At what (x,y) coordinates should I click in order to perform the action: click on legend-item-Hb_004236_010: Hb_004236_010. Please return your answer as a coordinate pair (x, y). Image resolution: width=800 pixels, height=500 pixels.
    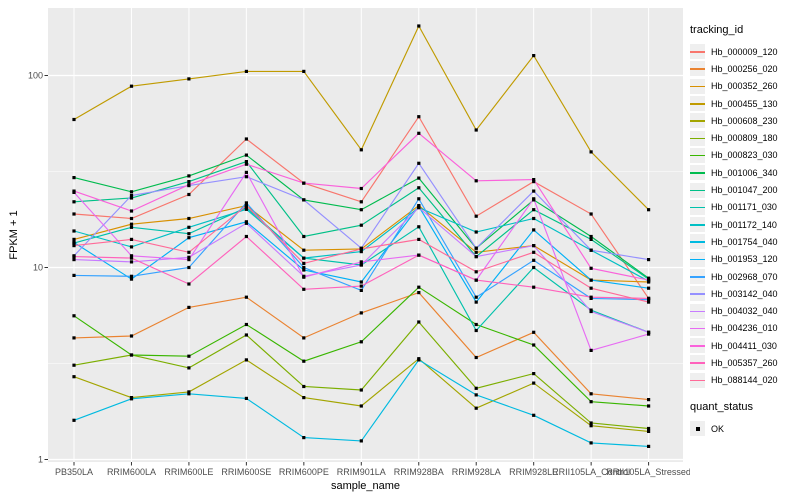
    Looking at the image, I should click on (745, 328).